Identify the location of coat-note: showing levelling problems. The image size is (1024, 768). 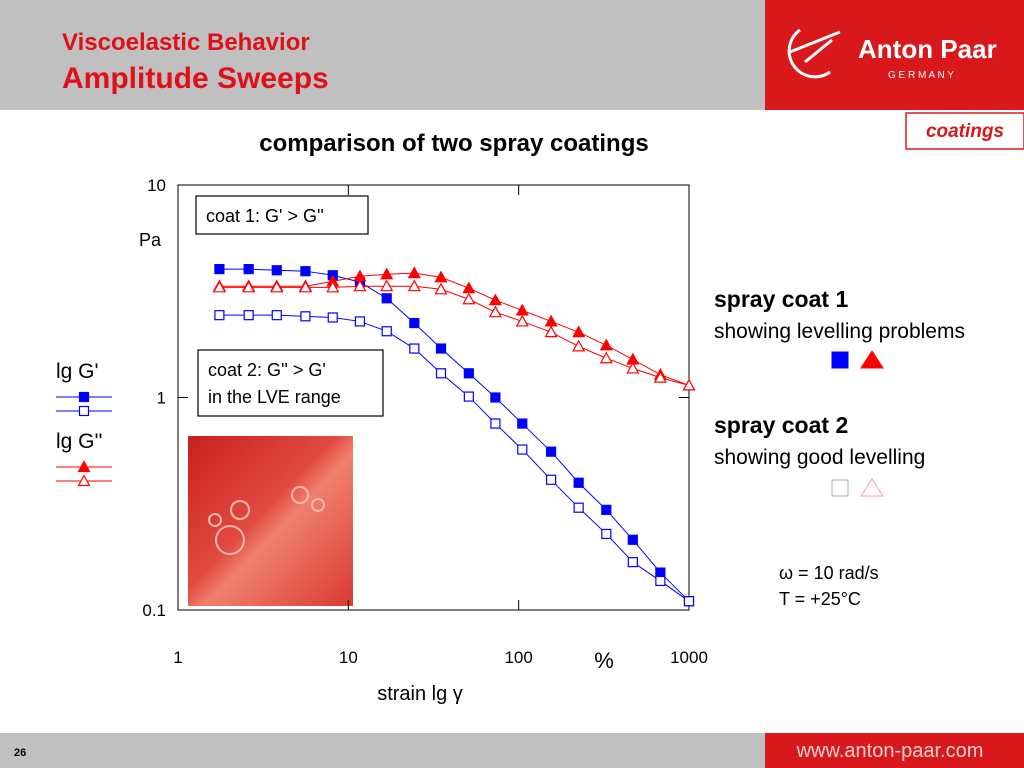
(839, 331).